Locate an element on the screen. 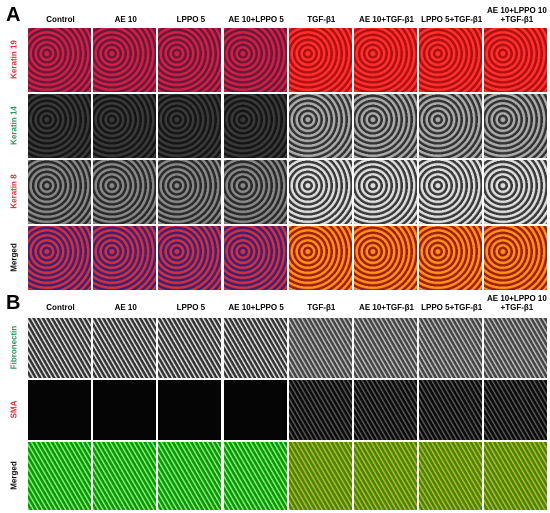 This screenshot has width=550, height=513. row-label: Keratin 19 is located at coordinates (14, 59).